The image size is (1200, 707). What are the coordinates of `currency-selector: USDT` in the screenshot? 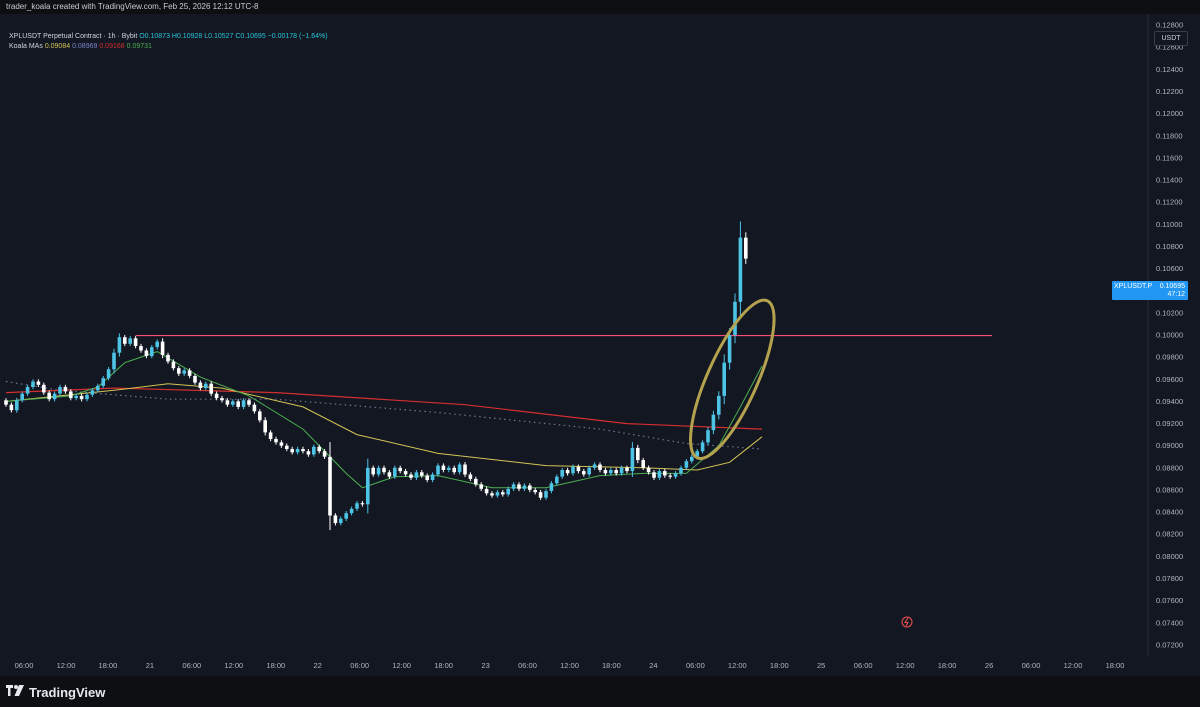 It's located at (1171, 38).